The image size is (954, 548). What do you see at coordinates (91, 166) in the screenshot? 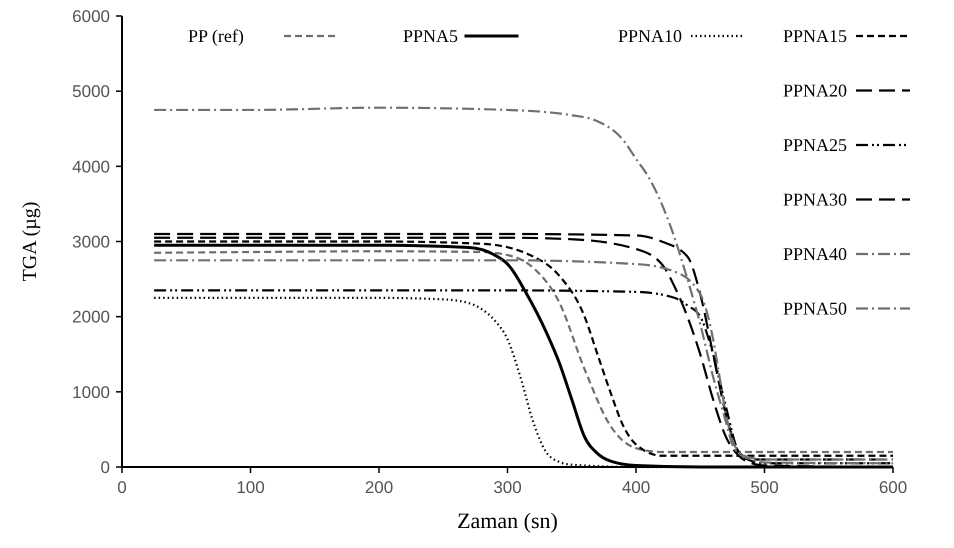
I see `y-tick-label: 4000` at bounding box center [91, 166].